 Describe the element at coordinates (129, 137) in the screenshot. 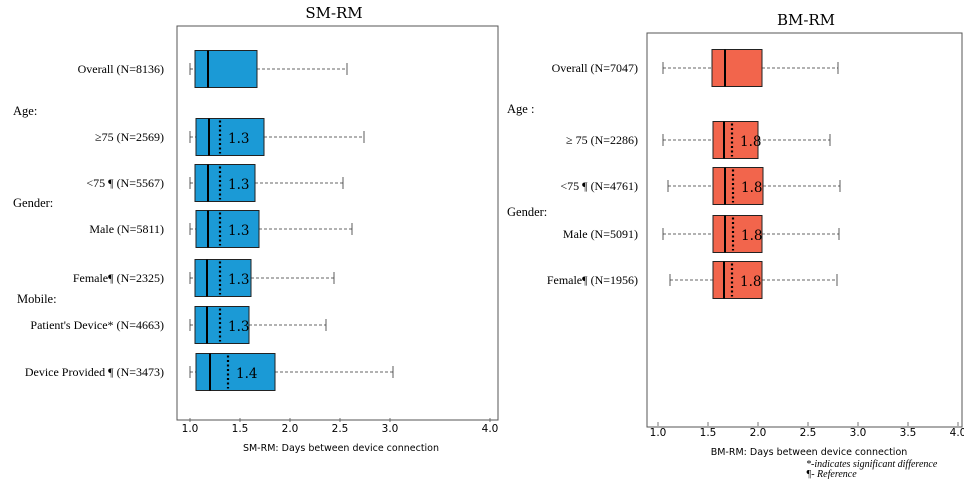

I see `sm-rm-row-label: ≥75 (N=2569)` at that location.